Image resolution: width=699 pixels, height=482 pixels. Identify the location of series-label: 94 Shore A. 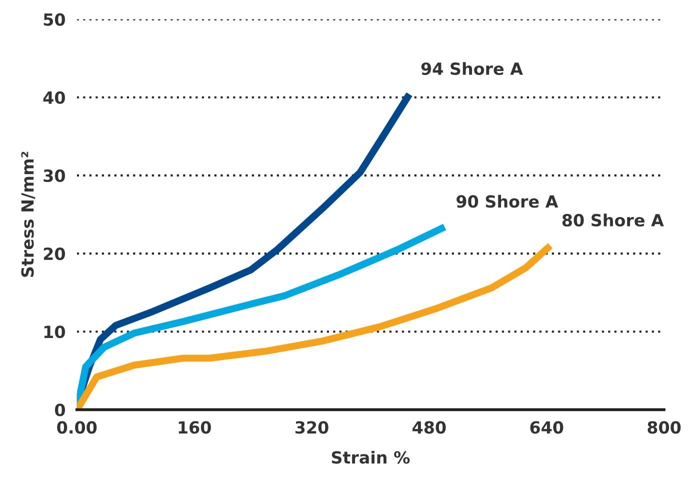
(472, 69).